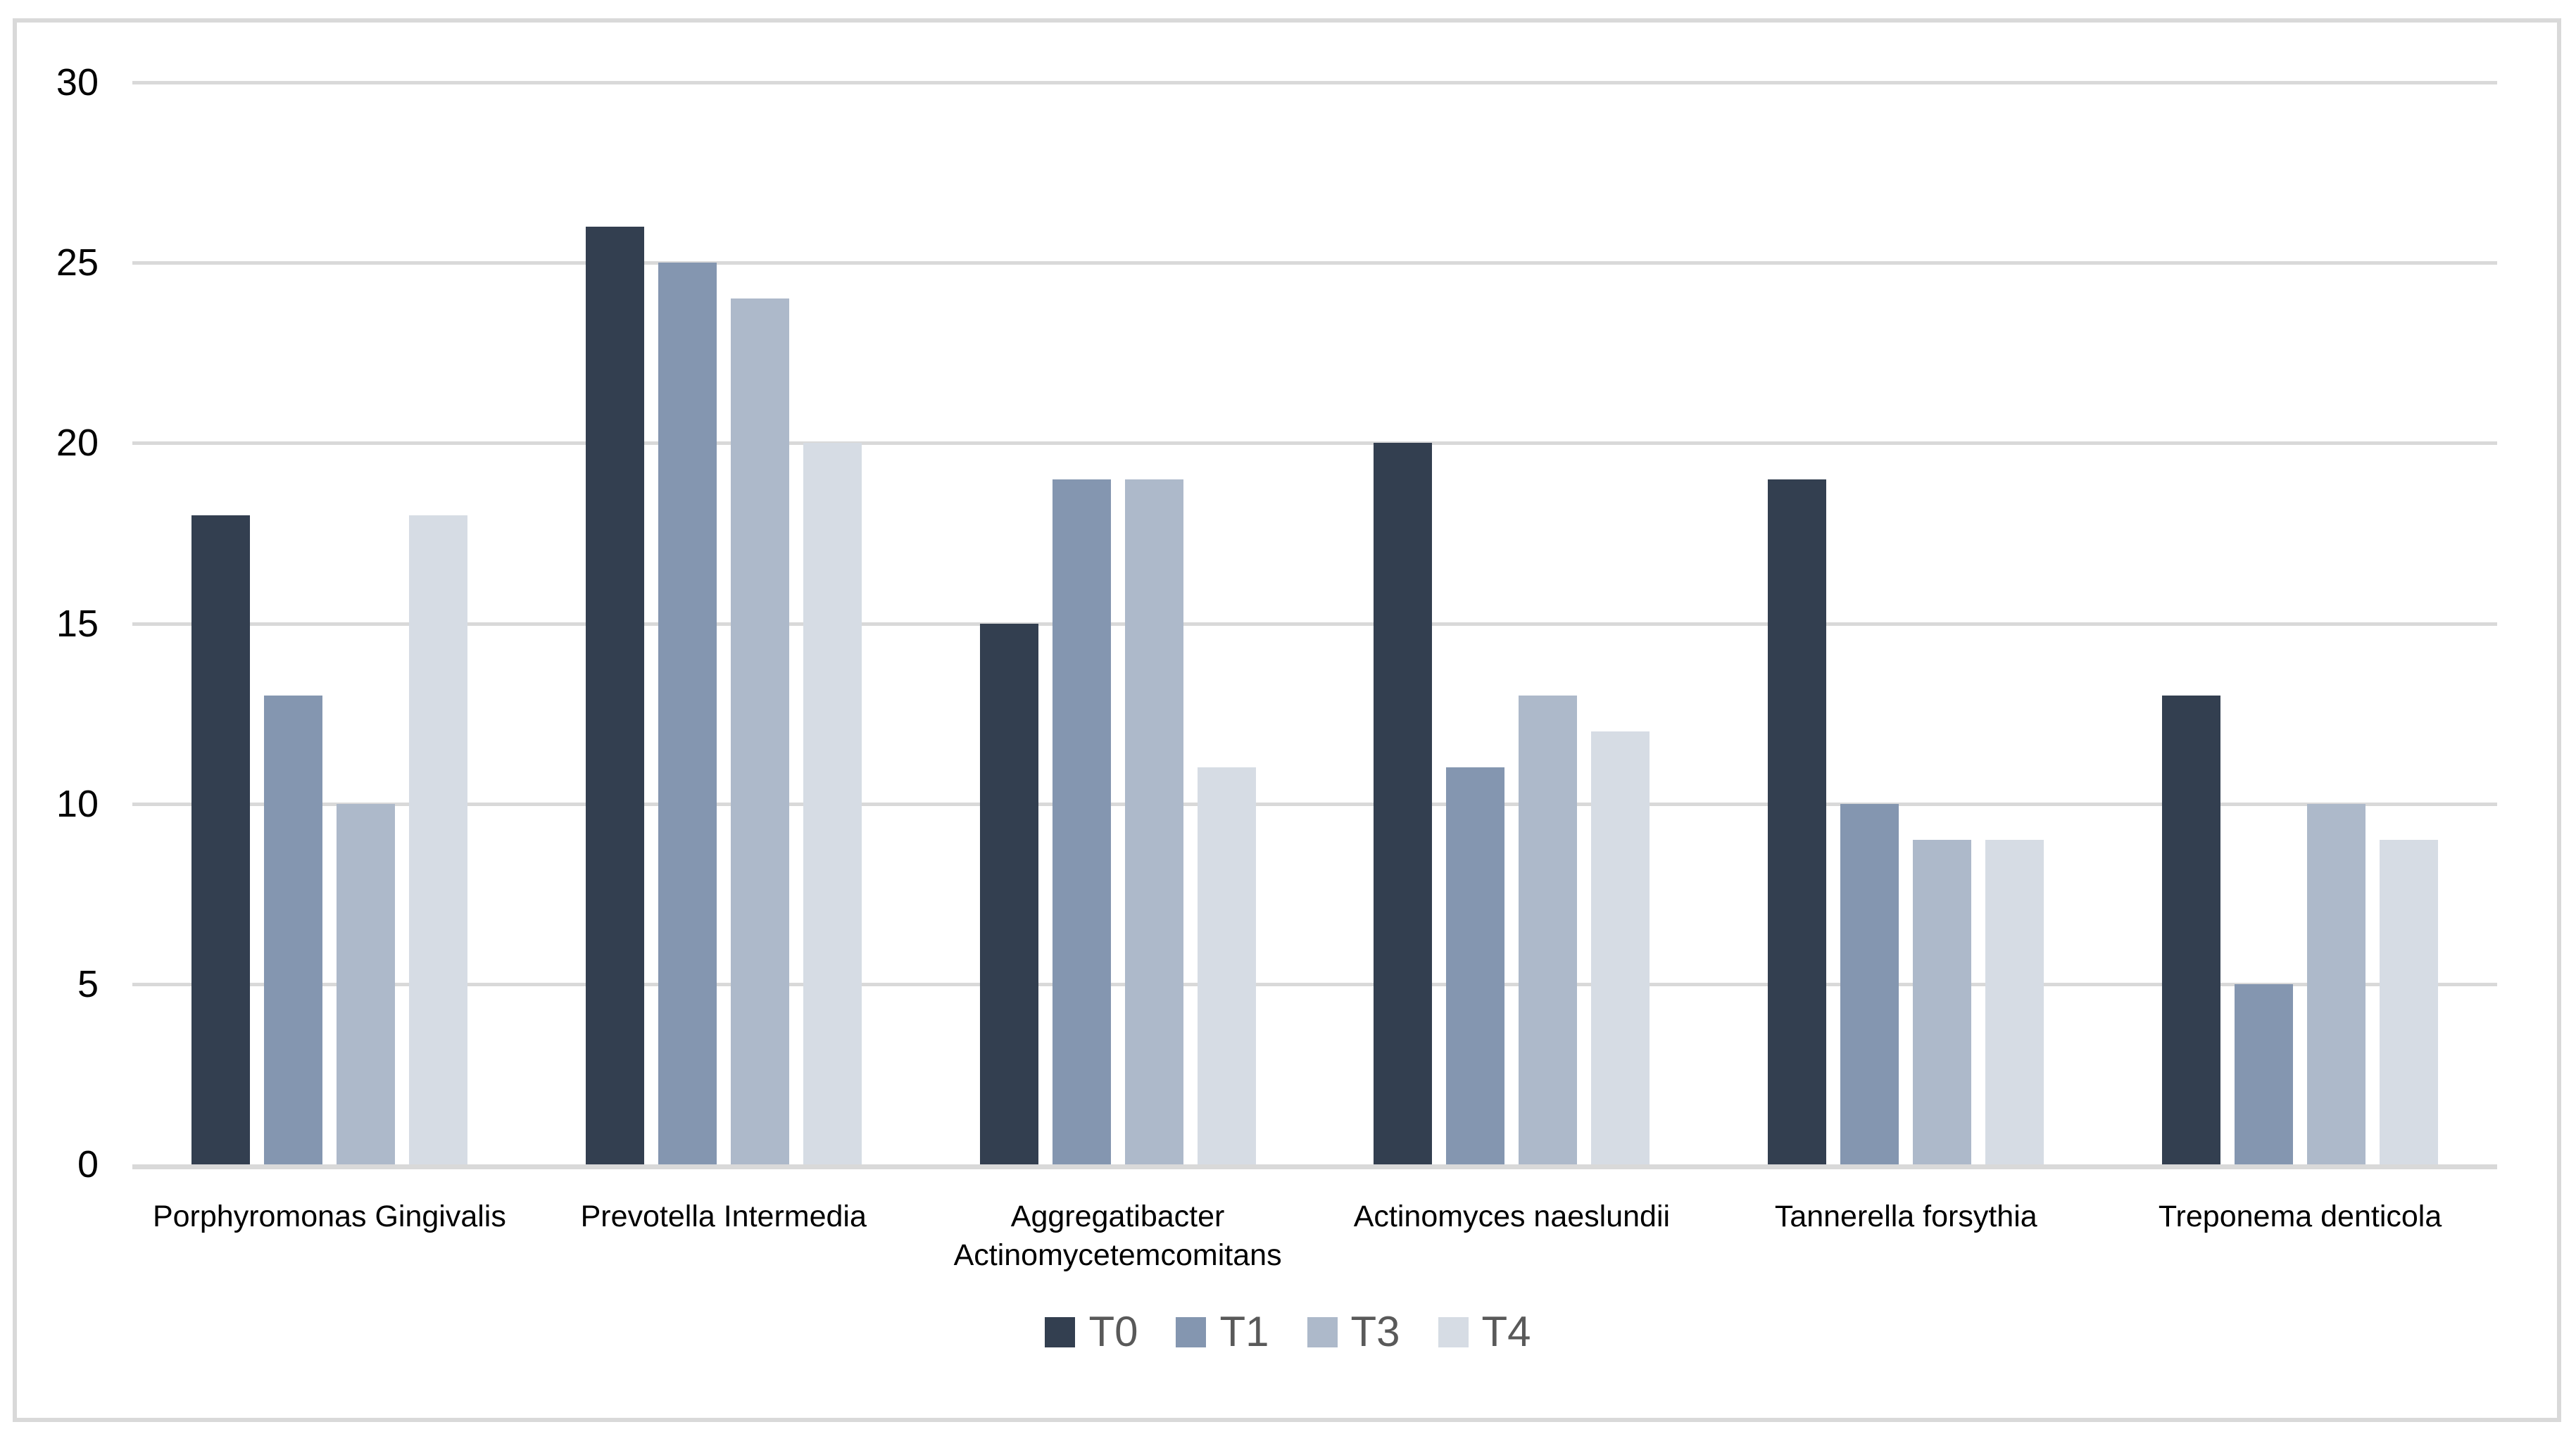 This screenshot has width=2576, height=1434. I want to click on y-tick-label-5: 5, so click(88, 983).